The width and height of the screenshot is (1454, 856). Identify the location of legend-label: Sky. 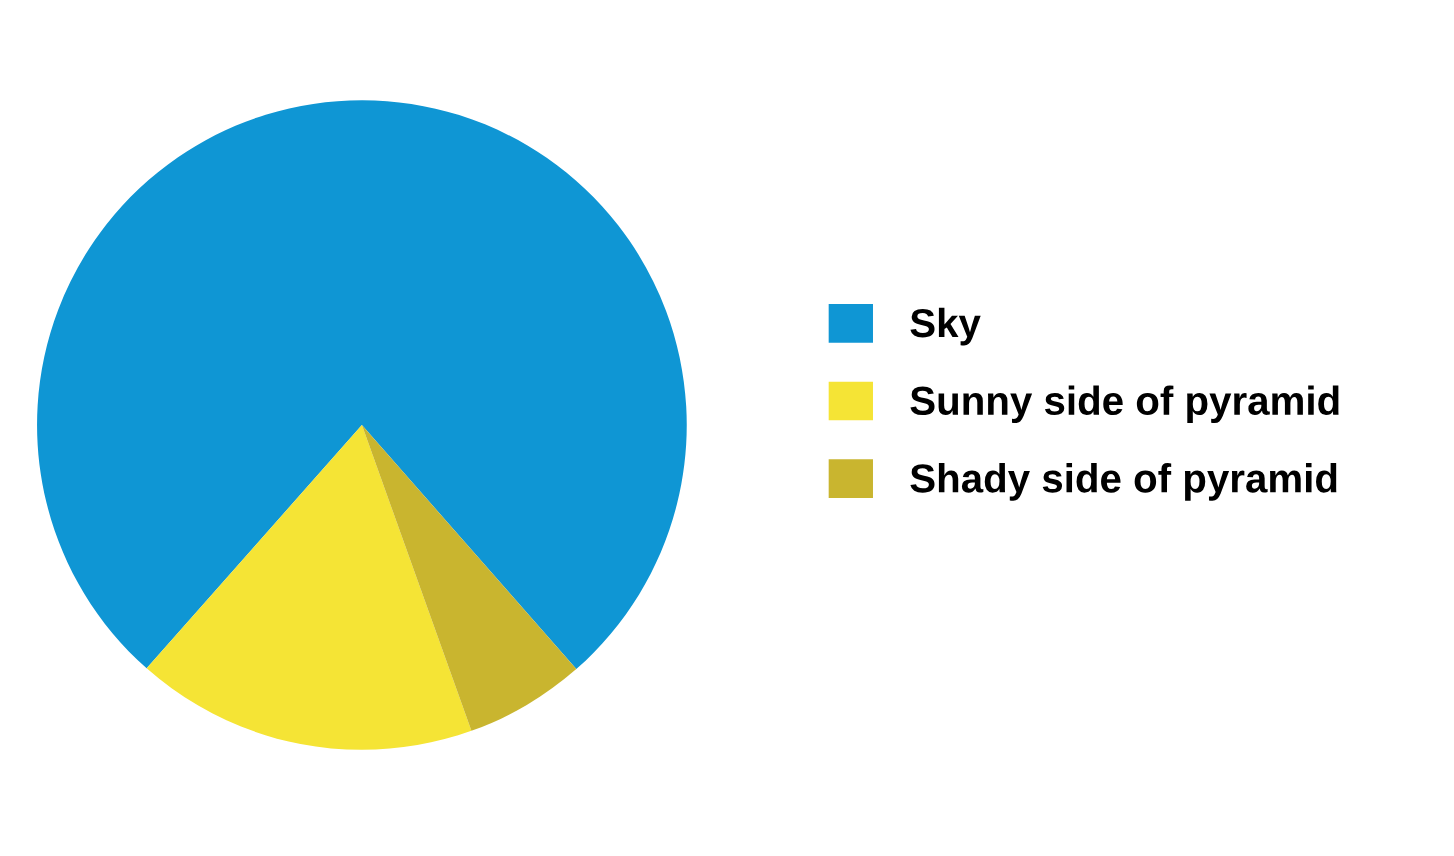
(945, 326).